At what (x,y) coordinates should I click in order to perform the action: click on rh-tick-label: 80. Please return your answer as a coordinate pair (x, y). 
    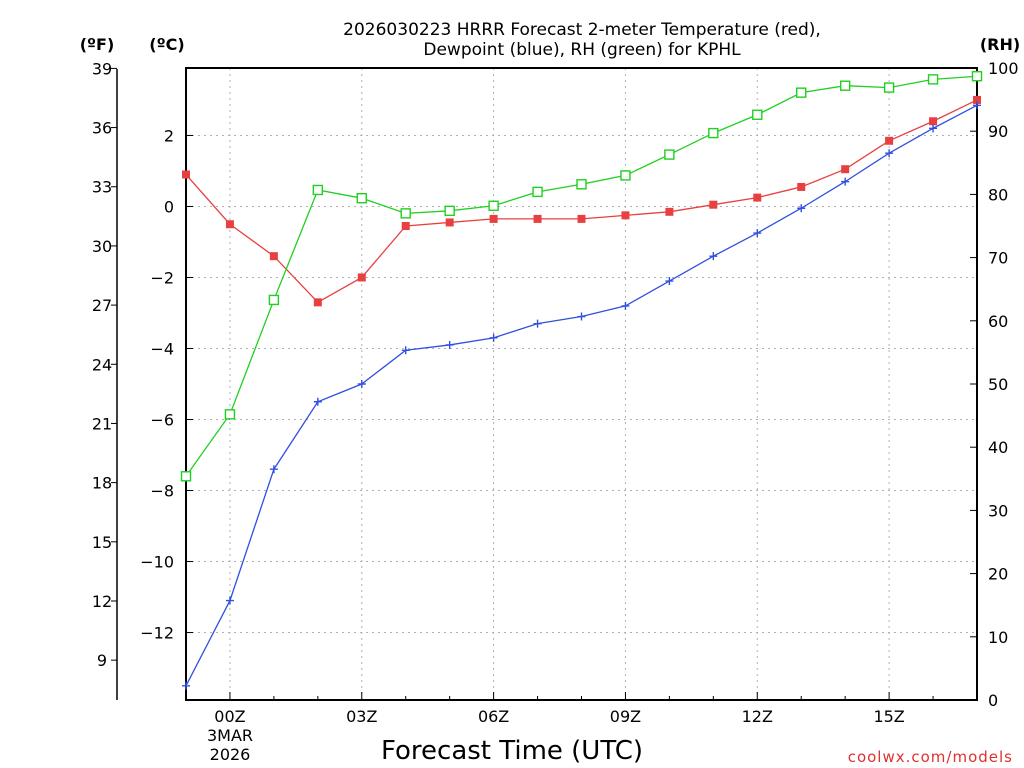
    Looking at the image, I should click on (998, 194).